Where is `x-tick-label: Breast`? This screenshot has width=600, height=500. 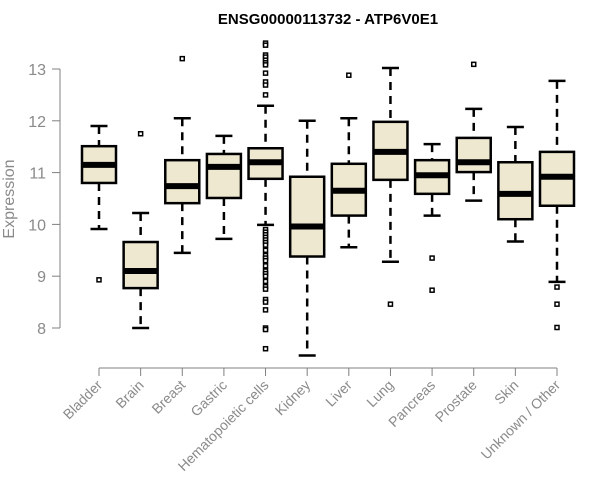
x-tick-label: Breast is located at coordinates (168, 397).